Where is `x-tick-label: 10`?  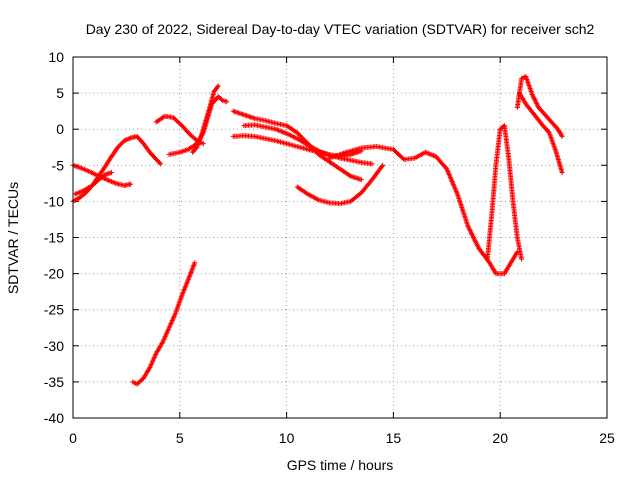 x-tick-label: 10 is located at coordinates (287, 438).